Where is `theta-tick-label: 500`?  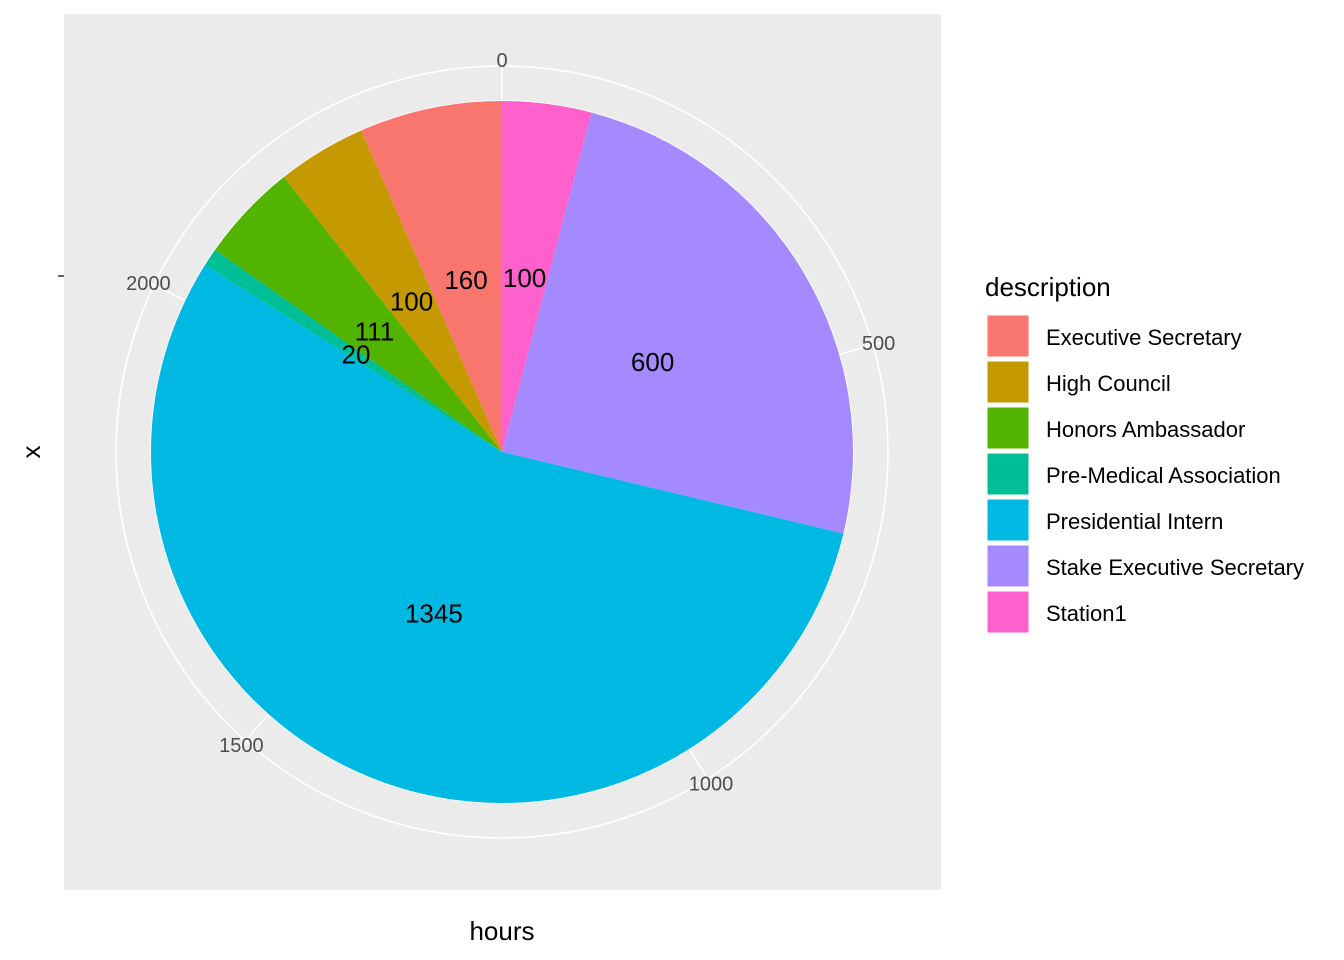 theta-tick-label: 500 is located at coordinates (878, 344).